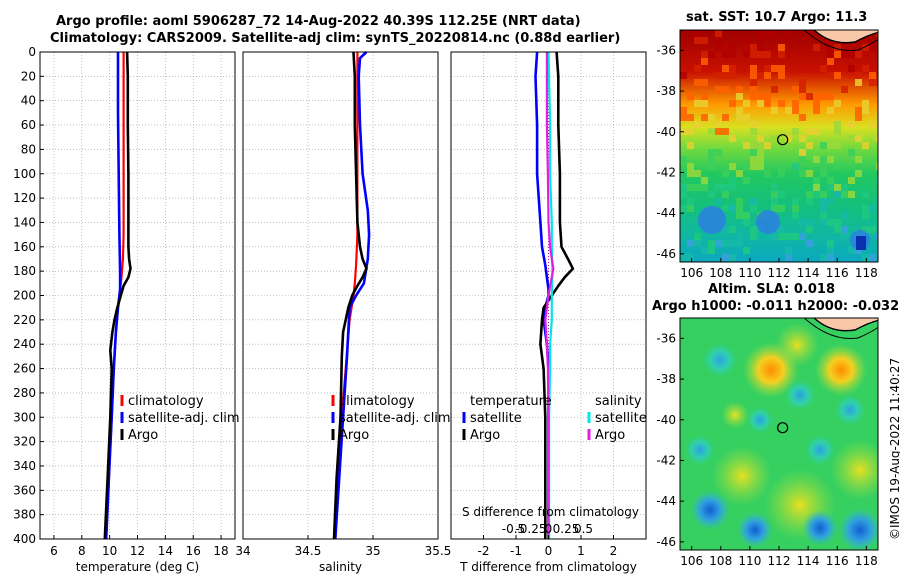 The width and height of the screenshot is (900, 580). What do you see at coordinates (808, 561) in the screenshot?
I see `x-tick-label: 114` at bounding box center [808, 561].